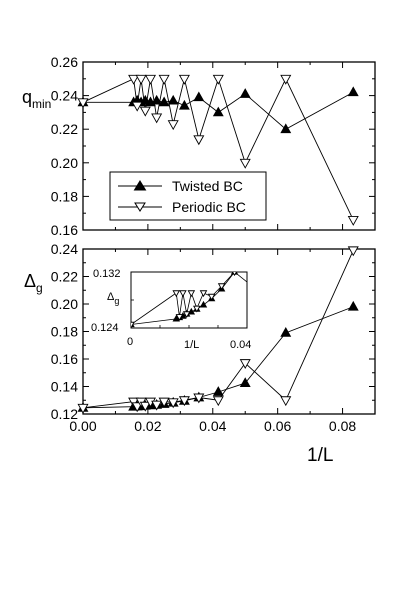 The width and height of the screenshot is (415, 598). What do you see at coordinates (140, 185) in the screenshot?
I see `legend-marker-twisted` at bounding box center [140, 185].